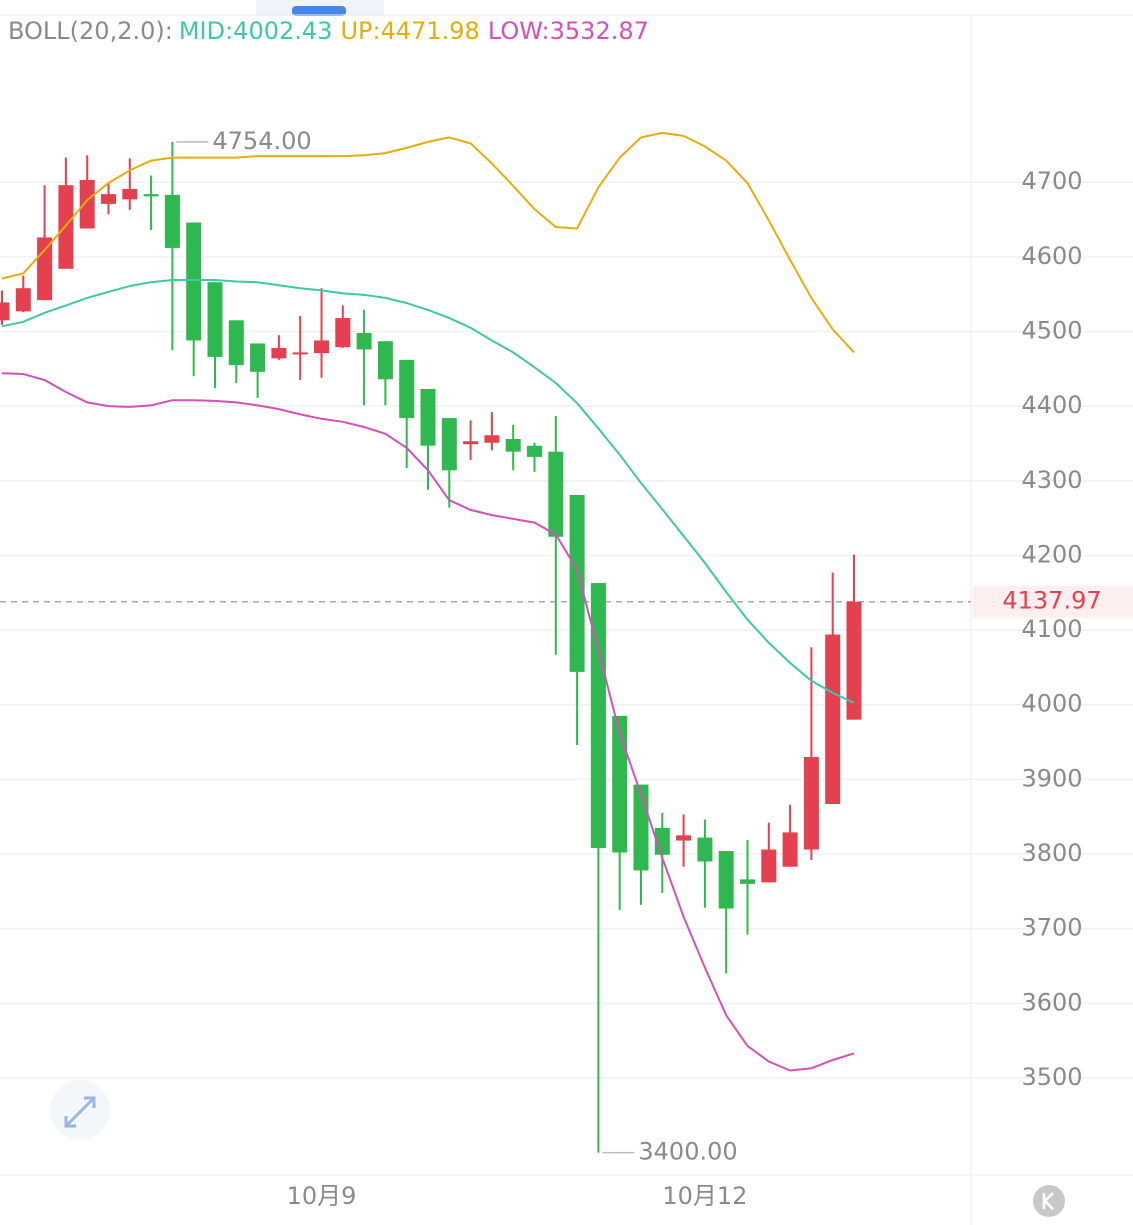 The image size is (1133, 1225). What do you see at coordinates (568, 31) in the screenshot?
I see `legend-low: LOW:3532.87` at bounding box center [568, 31].